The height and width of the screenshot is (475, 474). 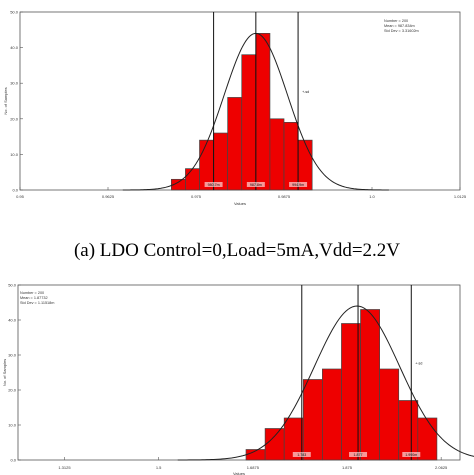 What do you see at coordinates (460, 196) in the screenshot?
I see `x-tick-label: 1.0125` at bounding box center [460, 196].